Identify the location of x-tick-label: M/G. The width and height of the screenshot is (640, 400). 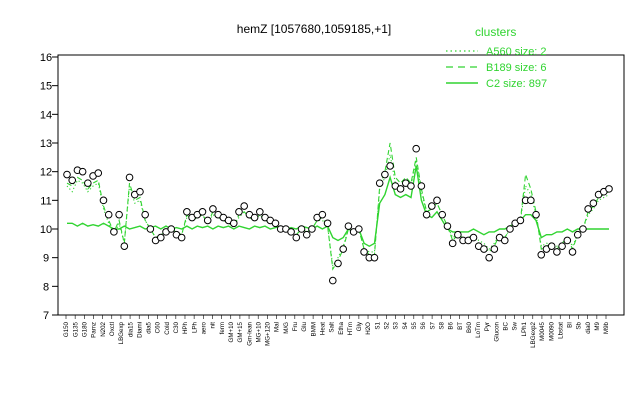
(286, 328).